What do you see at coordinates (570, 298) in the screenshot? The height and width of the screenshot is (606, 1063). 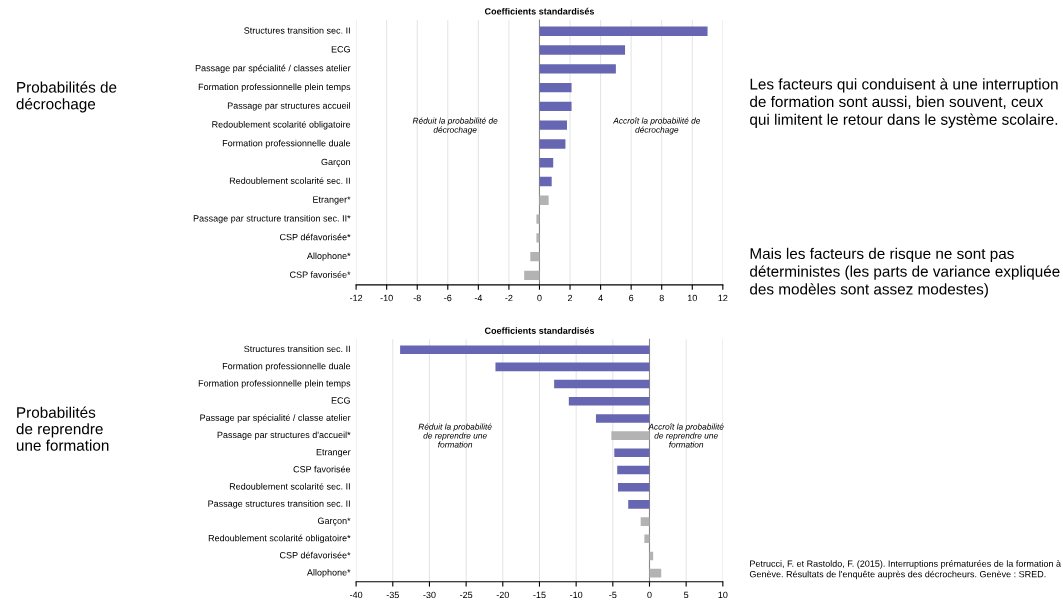 I see `x-tick-label: 2` at bounding box center [570, 298].